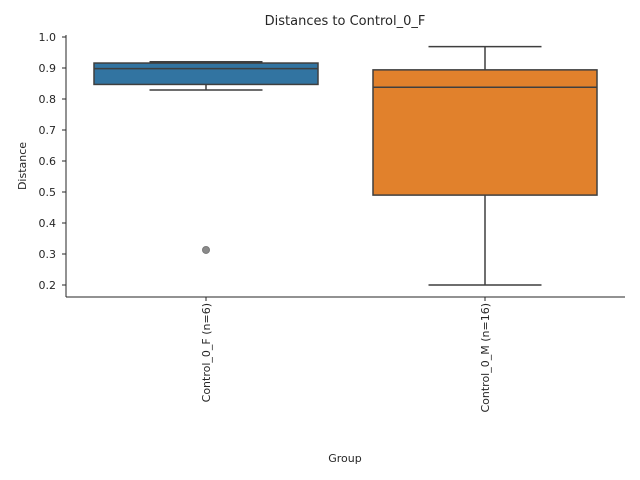  I want to click on y-tick-label: 0.3, so click(48, 254).